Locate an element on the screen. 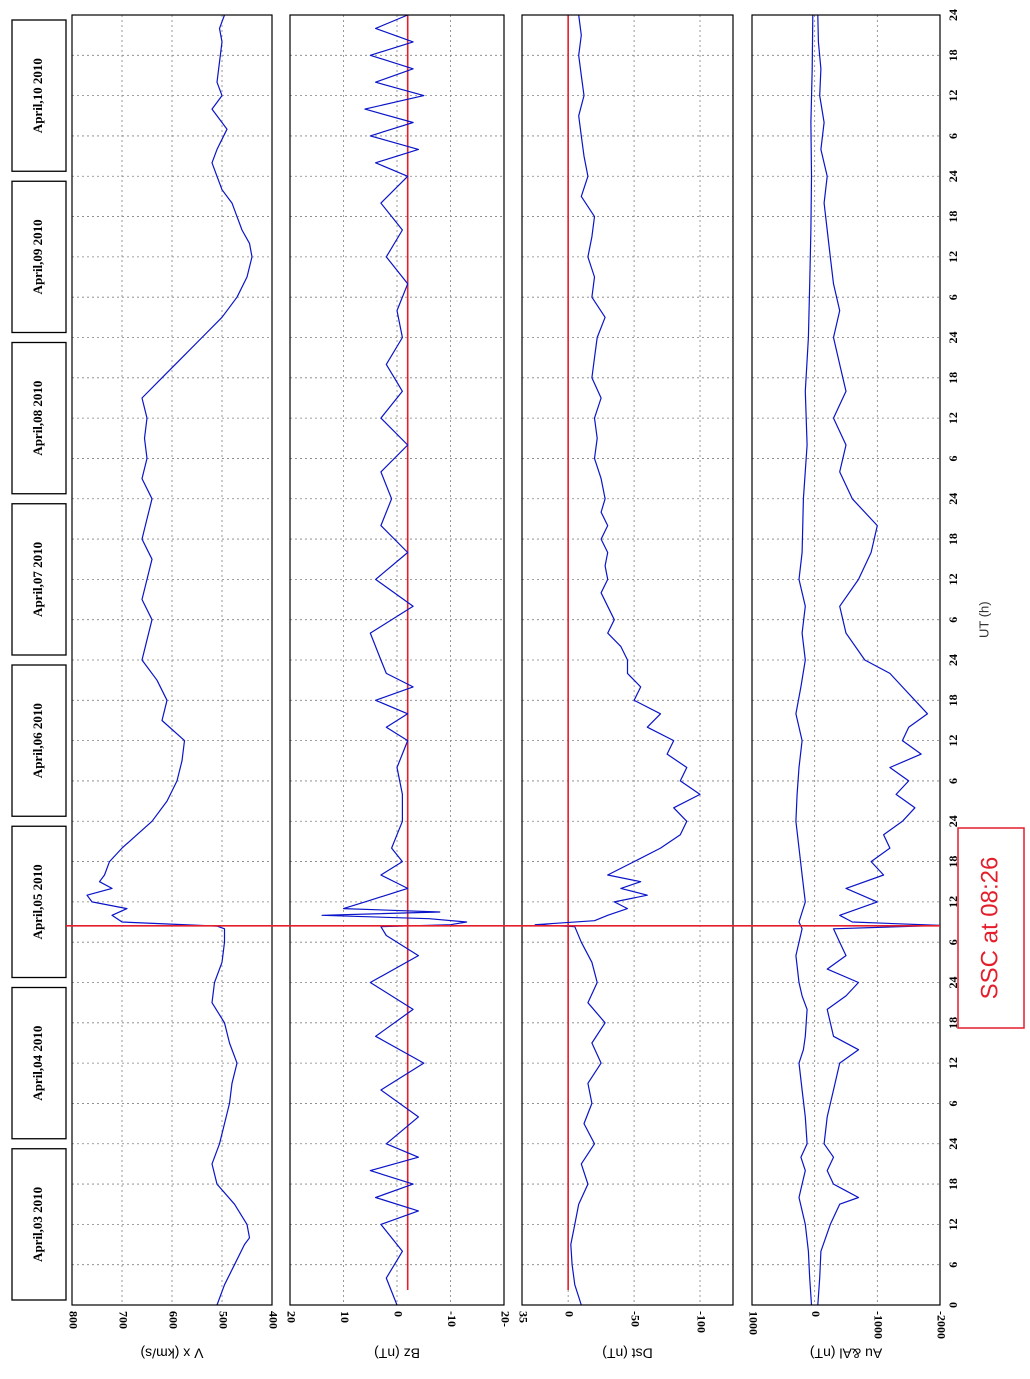 Image resolution: width=1030 pixels, height=1379 pixels. panel-axis-label: Dst (nT) is located at coordinates (627, 1353).